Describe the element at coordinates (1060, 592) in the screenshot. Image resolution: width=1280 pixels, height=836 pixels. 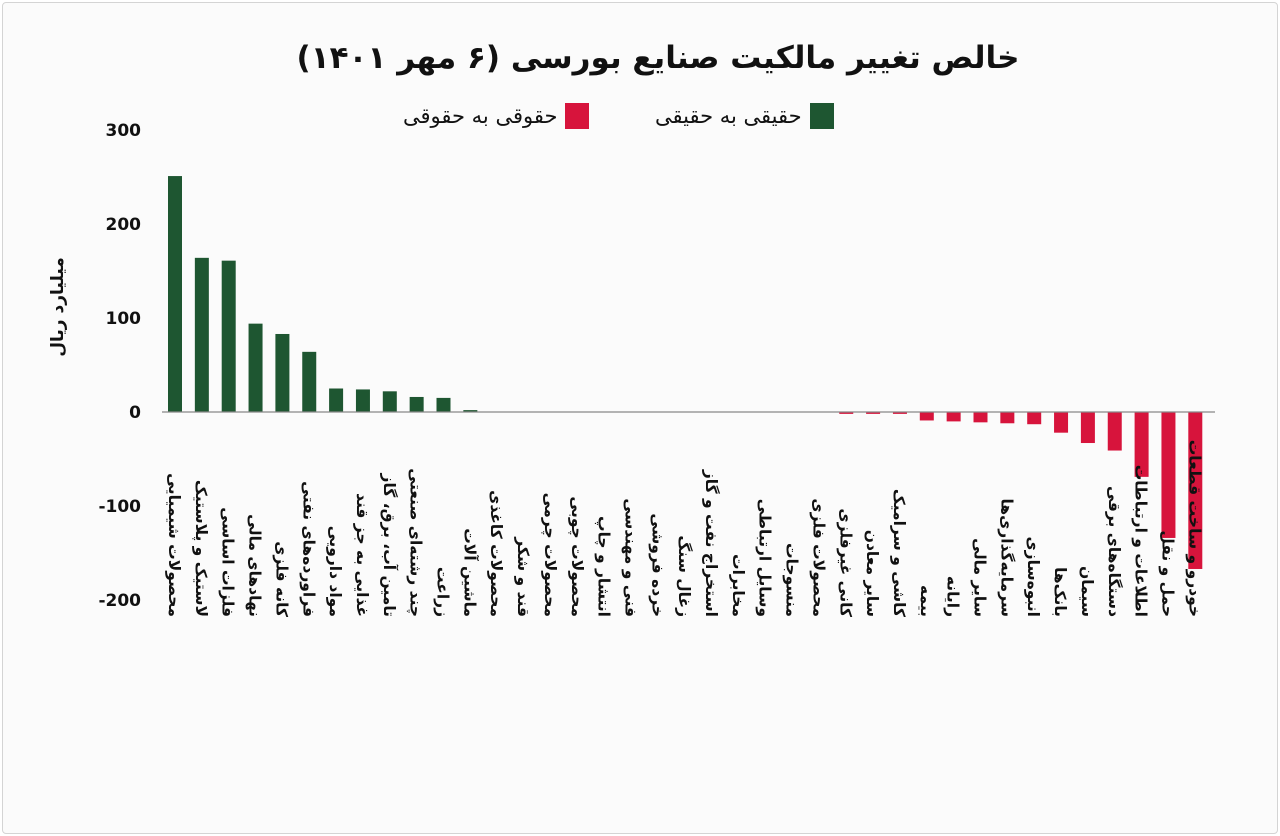
I see `x-tick-label: بانک‌ها` at that location.